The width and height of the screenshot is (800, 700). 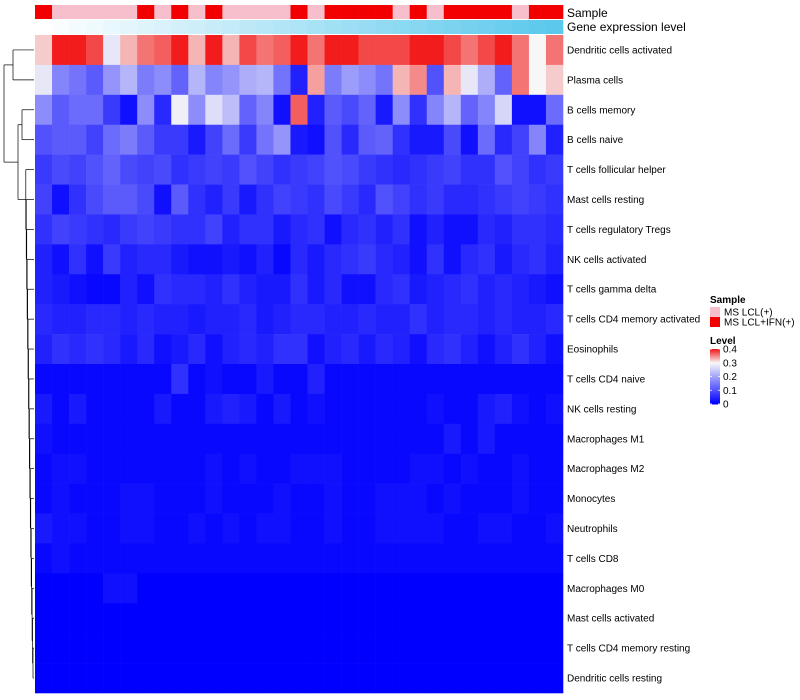 I want to click on row-label: T cells CD4 memory resting, so click(x=628, y=649).